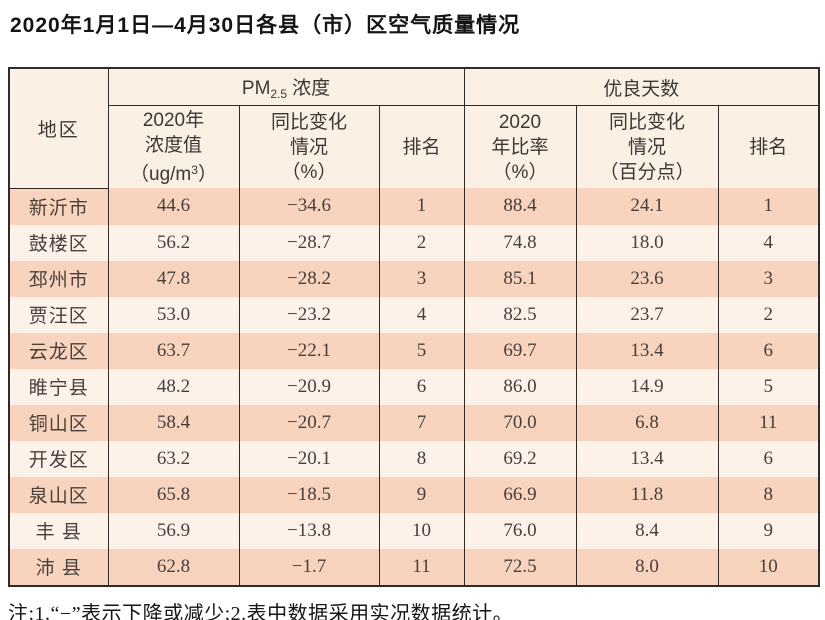  I want to click on pm-change-cell: −23.2, so click(309, 314).